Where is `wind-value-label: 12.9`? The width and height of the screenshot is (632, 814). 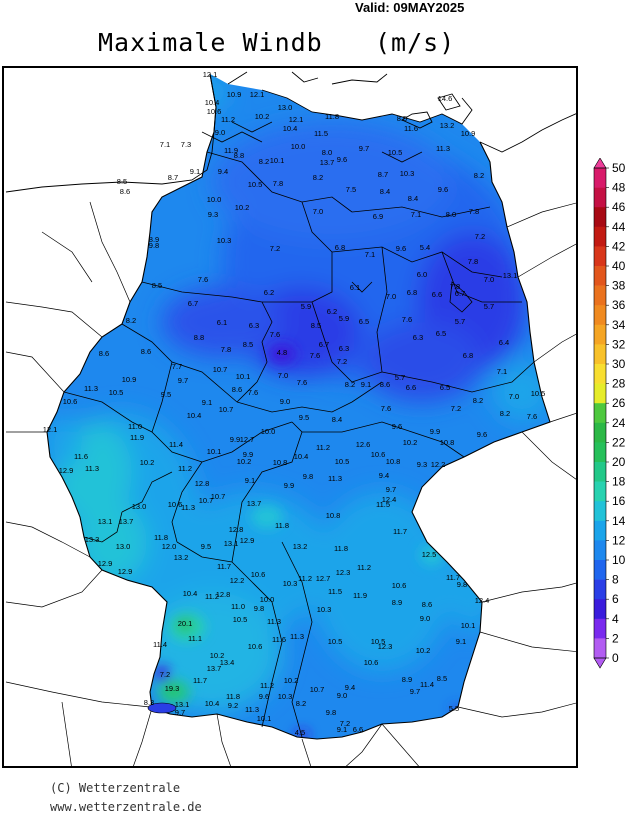
wind-value-label: 12.9 is located at coordinates (66, 470).